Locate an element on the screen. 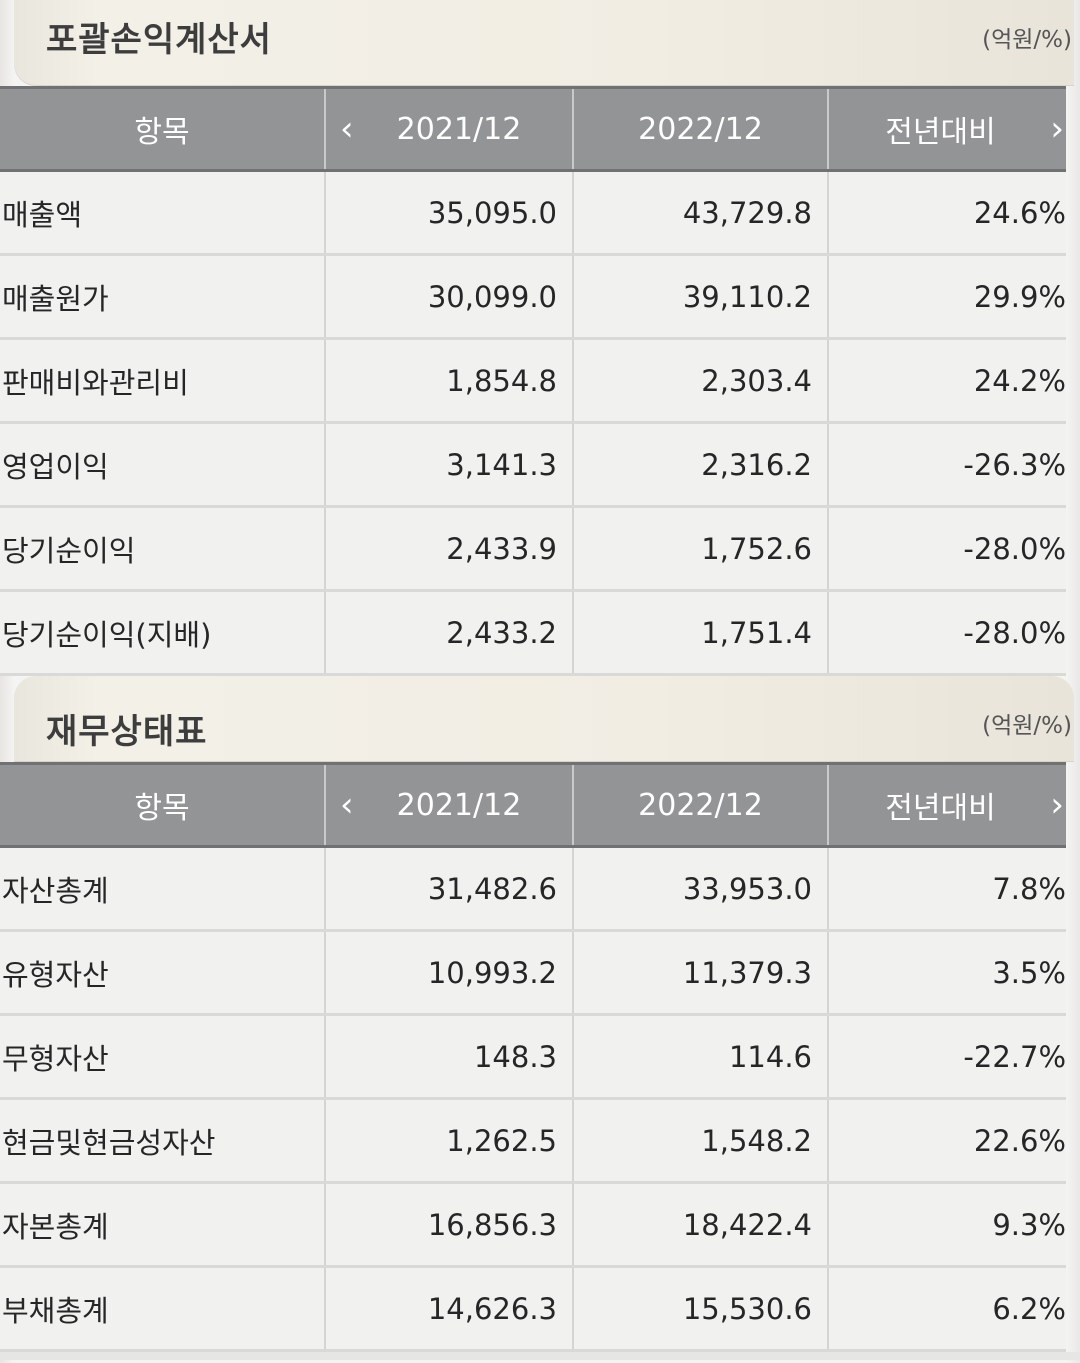 The height and width of the screenshot is (1363, 1080). row-label: 당기순이익(지배) is located at coordinates (163, 633).